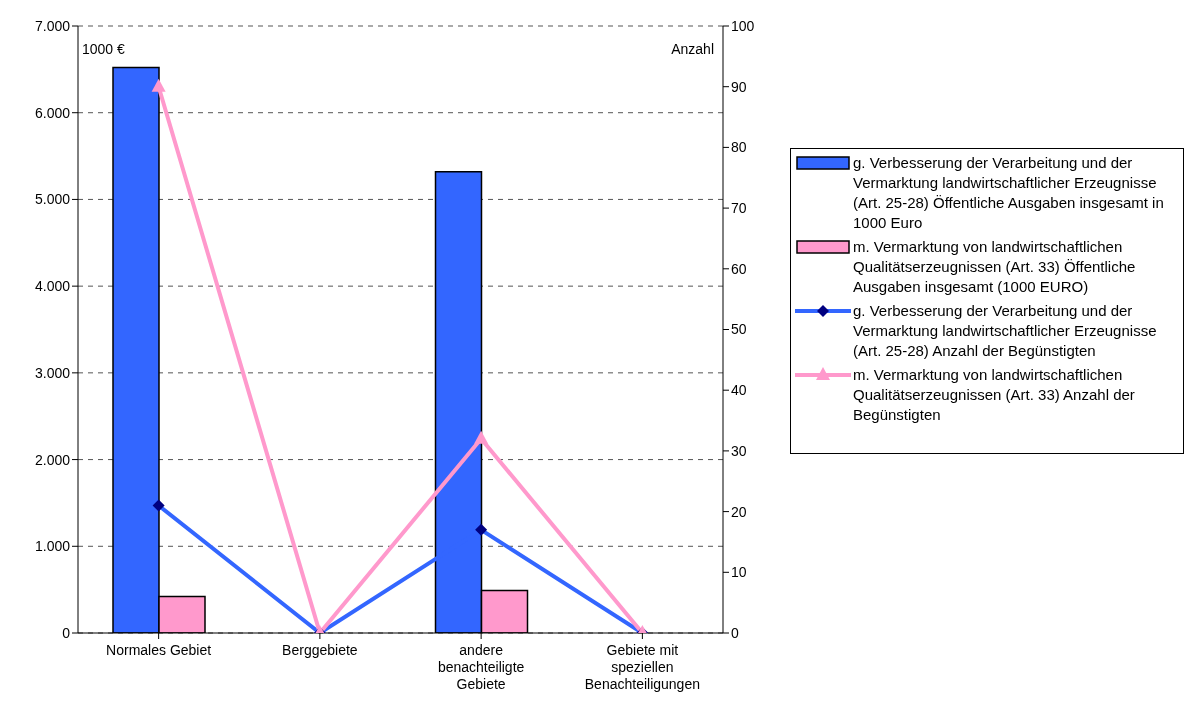 Image resolution: width=1185 pixels, height=715 pixels. Describe the element at coordinates (994, 395) in the screenshot. I see `legend-label: m. Vermarktung von landwirtschaftlichen Qualitätserzeugnissen (Art. 33) Anzahl der Begünstigten` at that location.